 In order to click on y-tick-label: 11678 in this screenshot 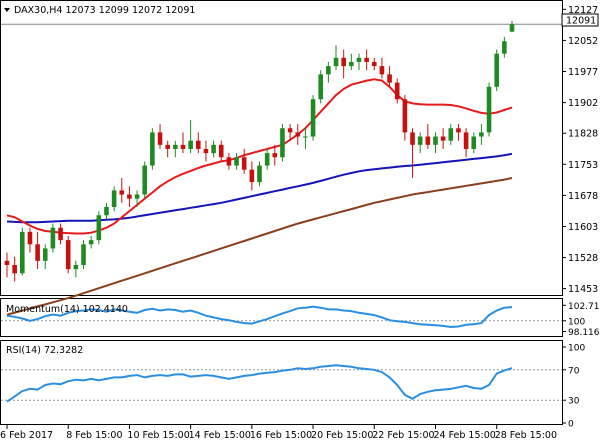, I will do `click(583, 196)`.